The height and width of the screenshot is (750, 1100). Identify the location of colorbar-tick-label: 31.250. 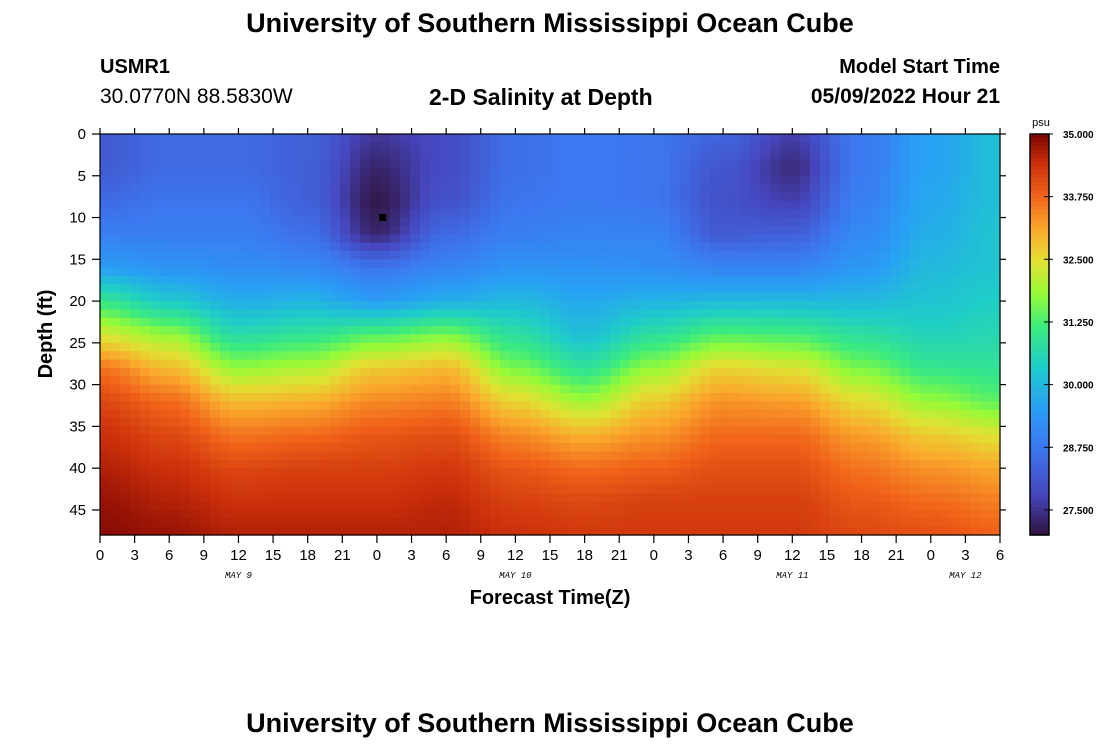
(1078, 323).